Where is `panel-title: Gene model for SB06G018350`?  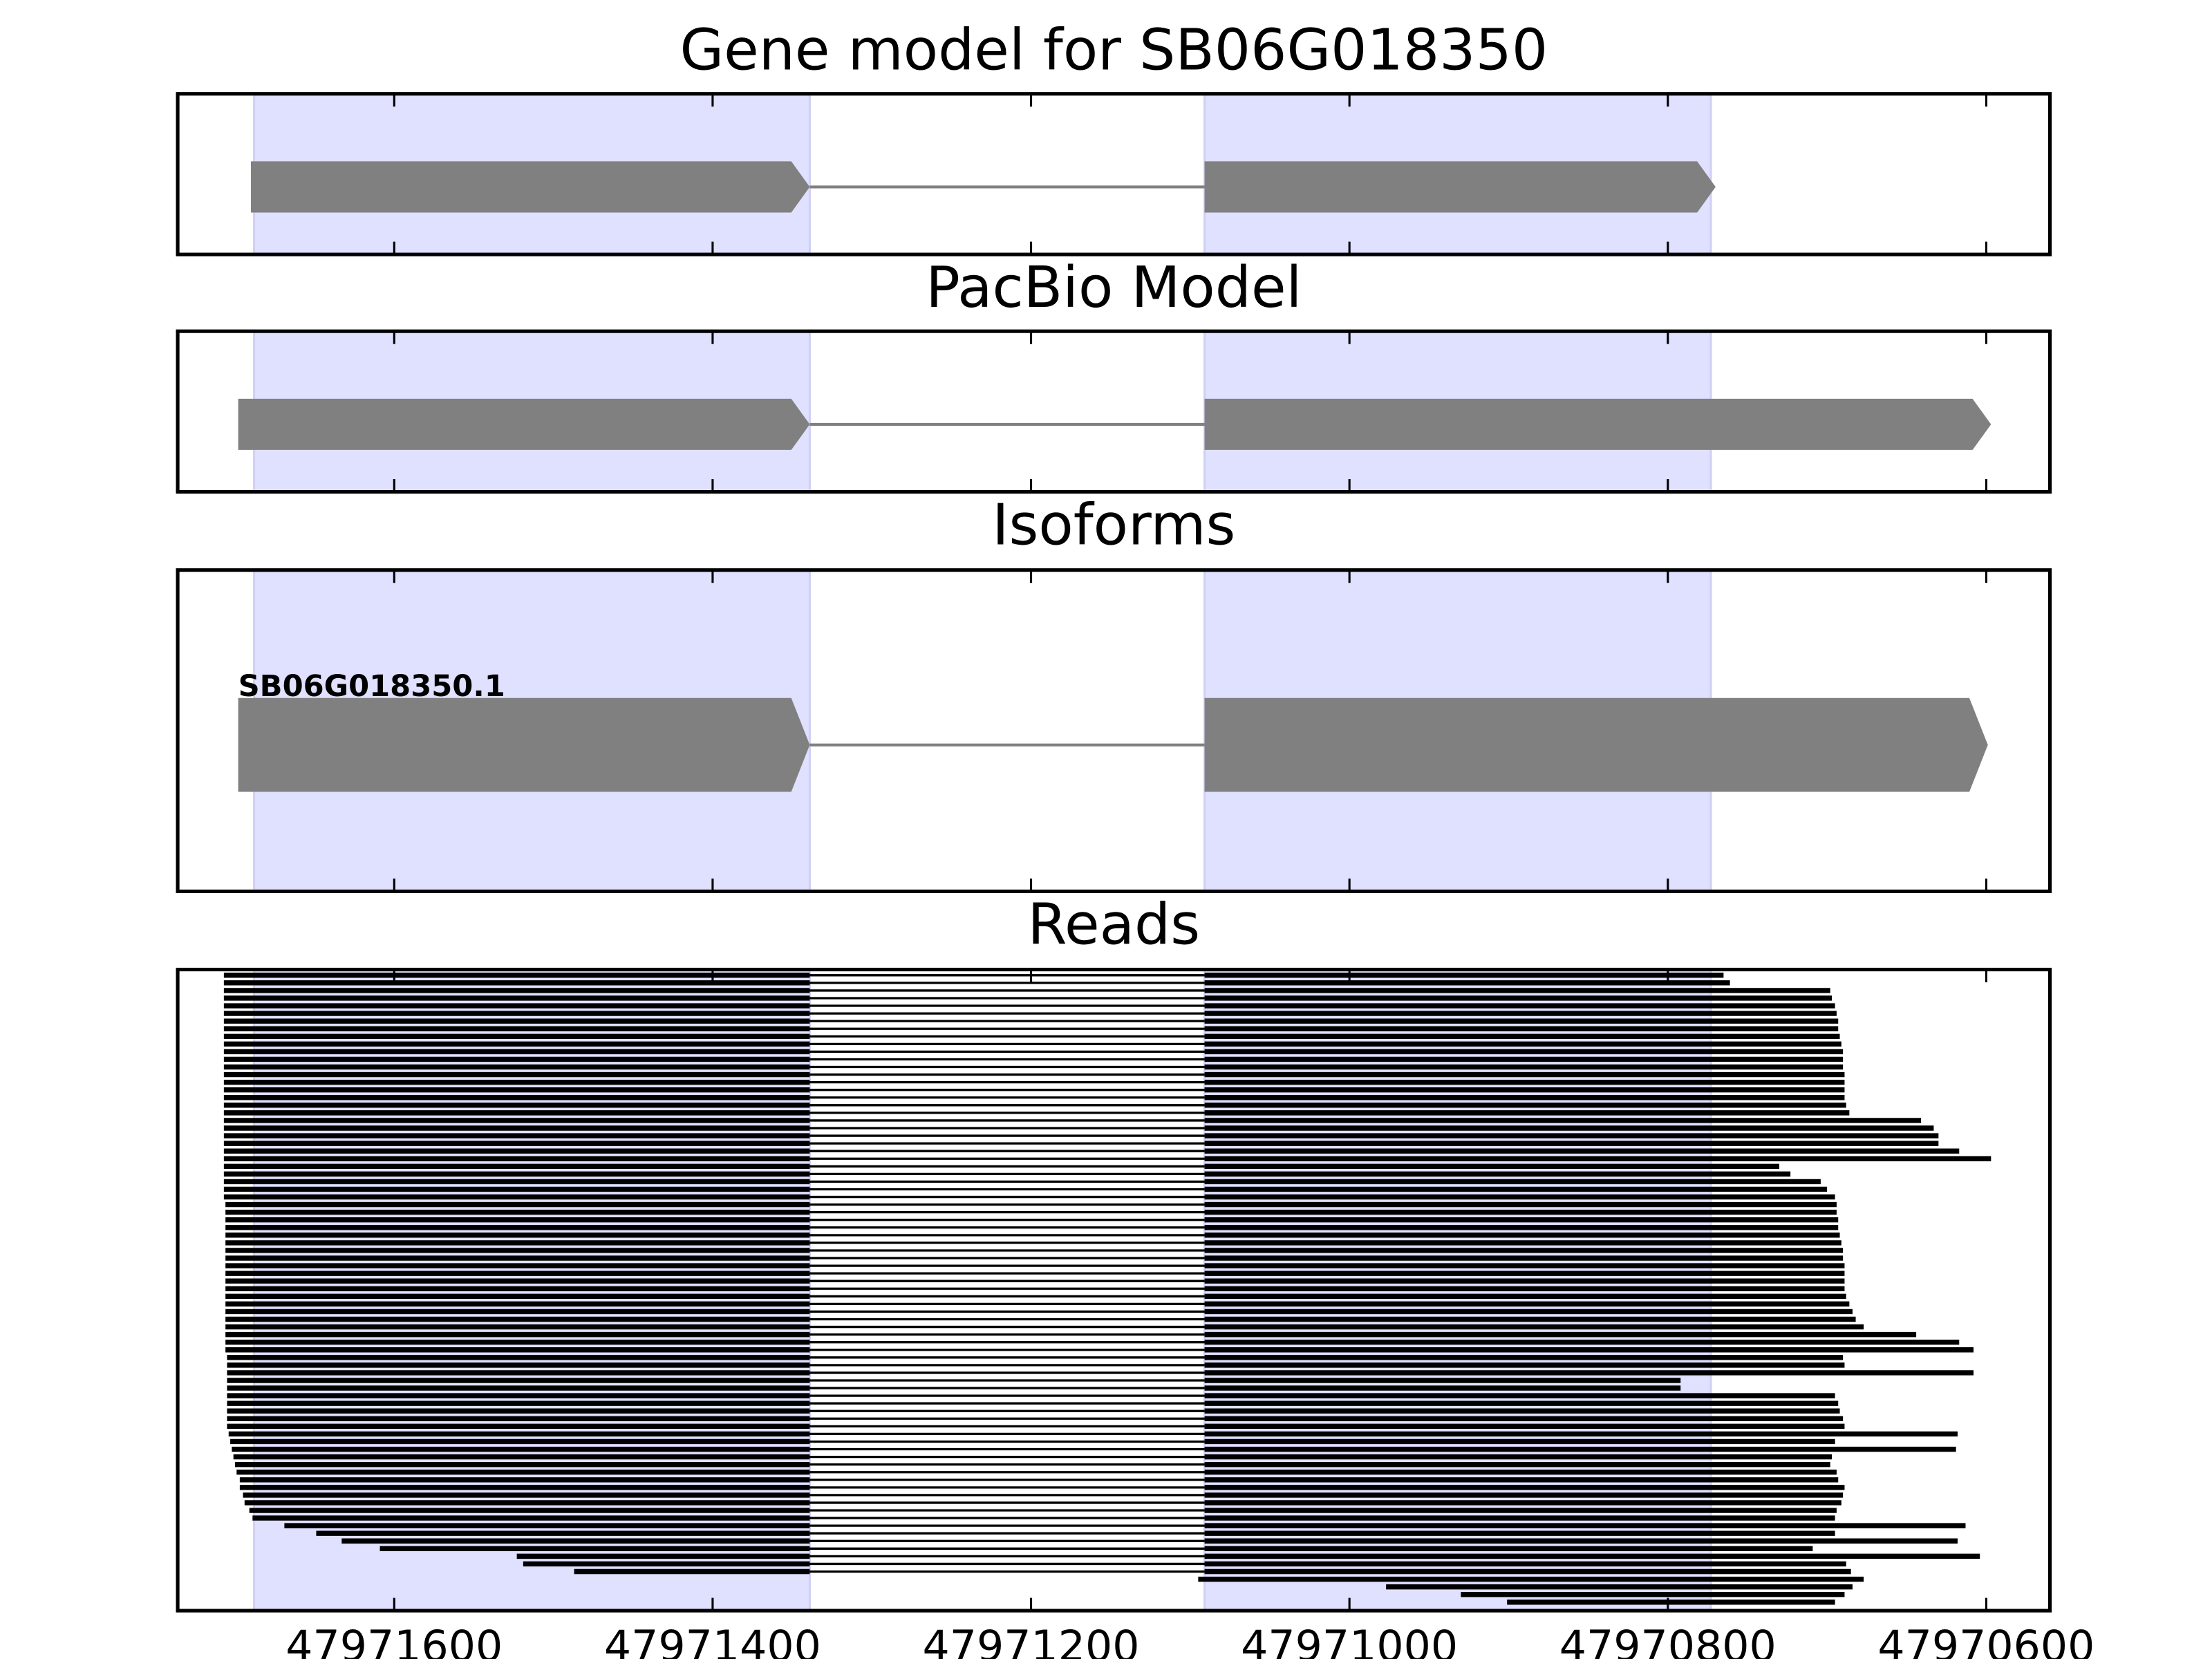
panel-title: Gene model for SB06G018350 is located at coordinates (1113, 51).